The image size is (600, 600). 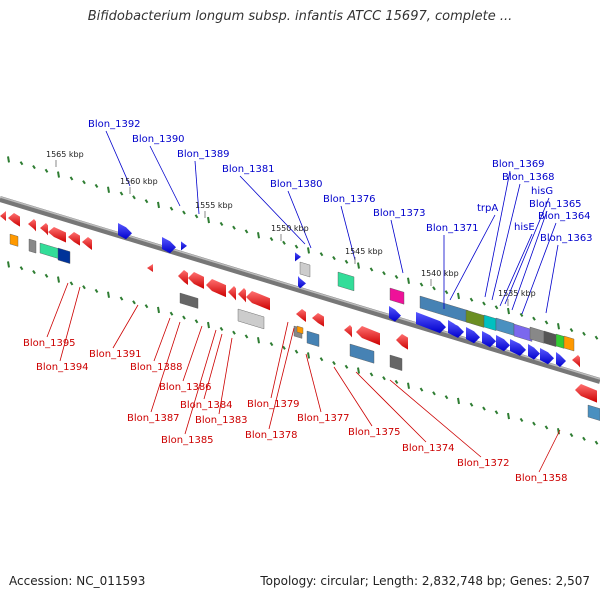 What do you see at coordinates (452, 228) in the screenshot?
I see `forward-gene-label: Blon_1371` at bounding box center [452, 228].